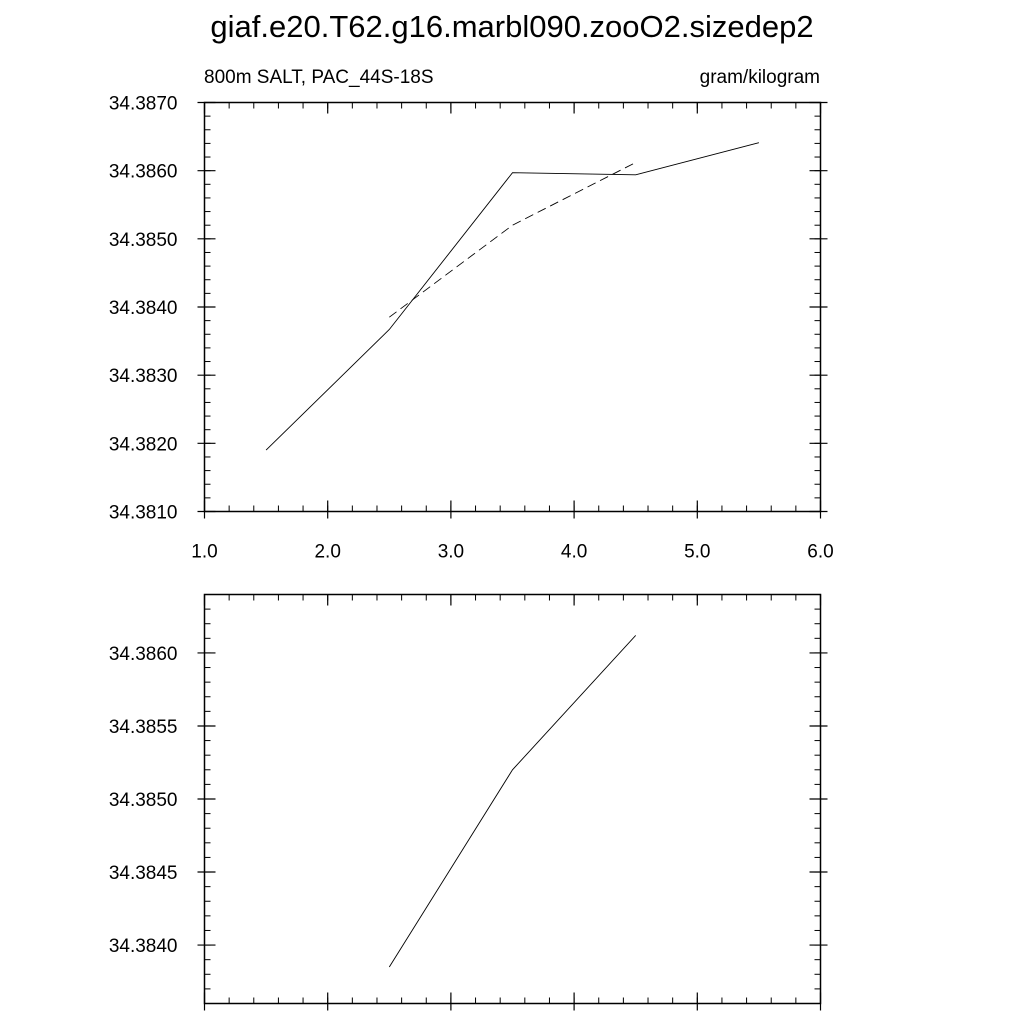 The width and height of the screenshot is (1024, 1024). I want to click on top-panel-x-tick-labels: 1.0 2.0 3.0 4.0 5.0 6.0, so click(512, 552).